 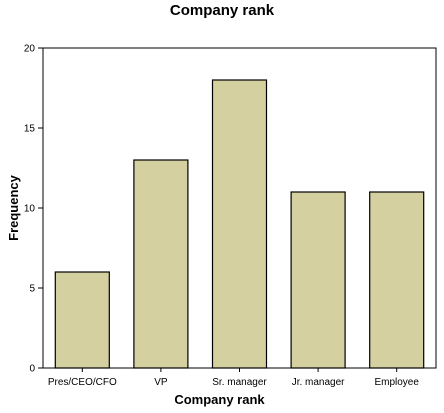 I want to click on y-tick-label: 10, so click(x=30, y=209).